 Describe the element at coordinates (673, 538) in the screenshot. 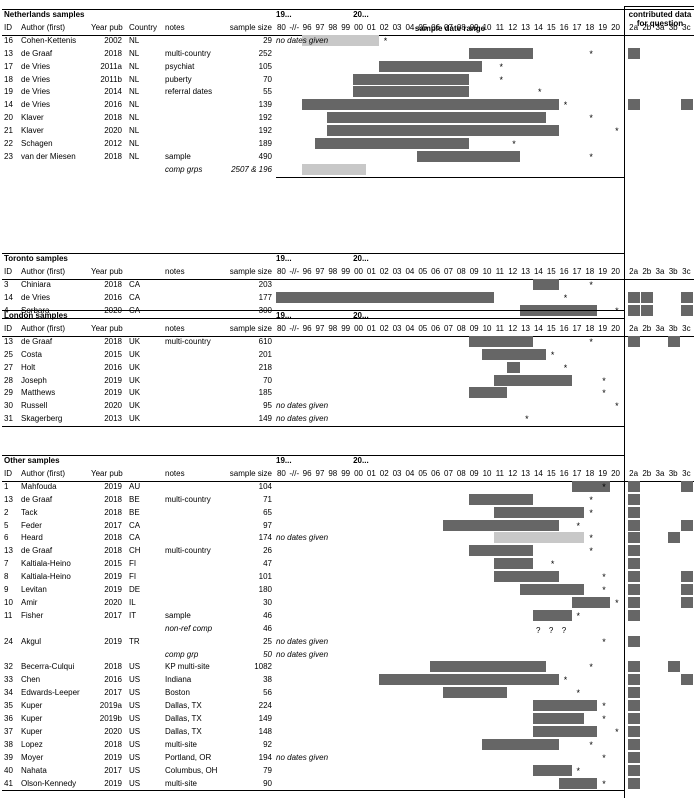

I see `contrib-mark-3b` at that location.